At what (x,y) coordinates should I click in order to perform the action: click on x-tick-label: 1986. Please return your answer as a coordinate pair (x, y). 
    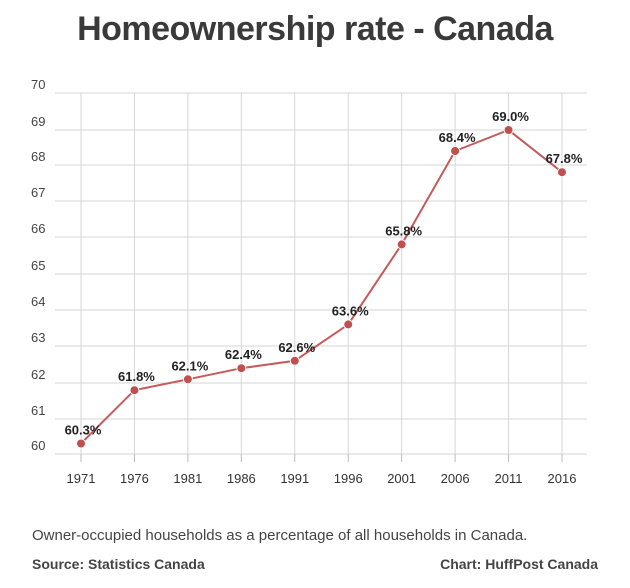
    Looking at the image, I should click on (241, 478).